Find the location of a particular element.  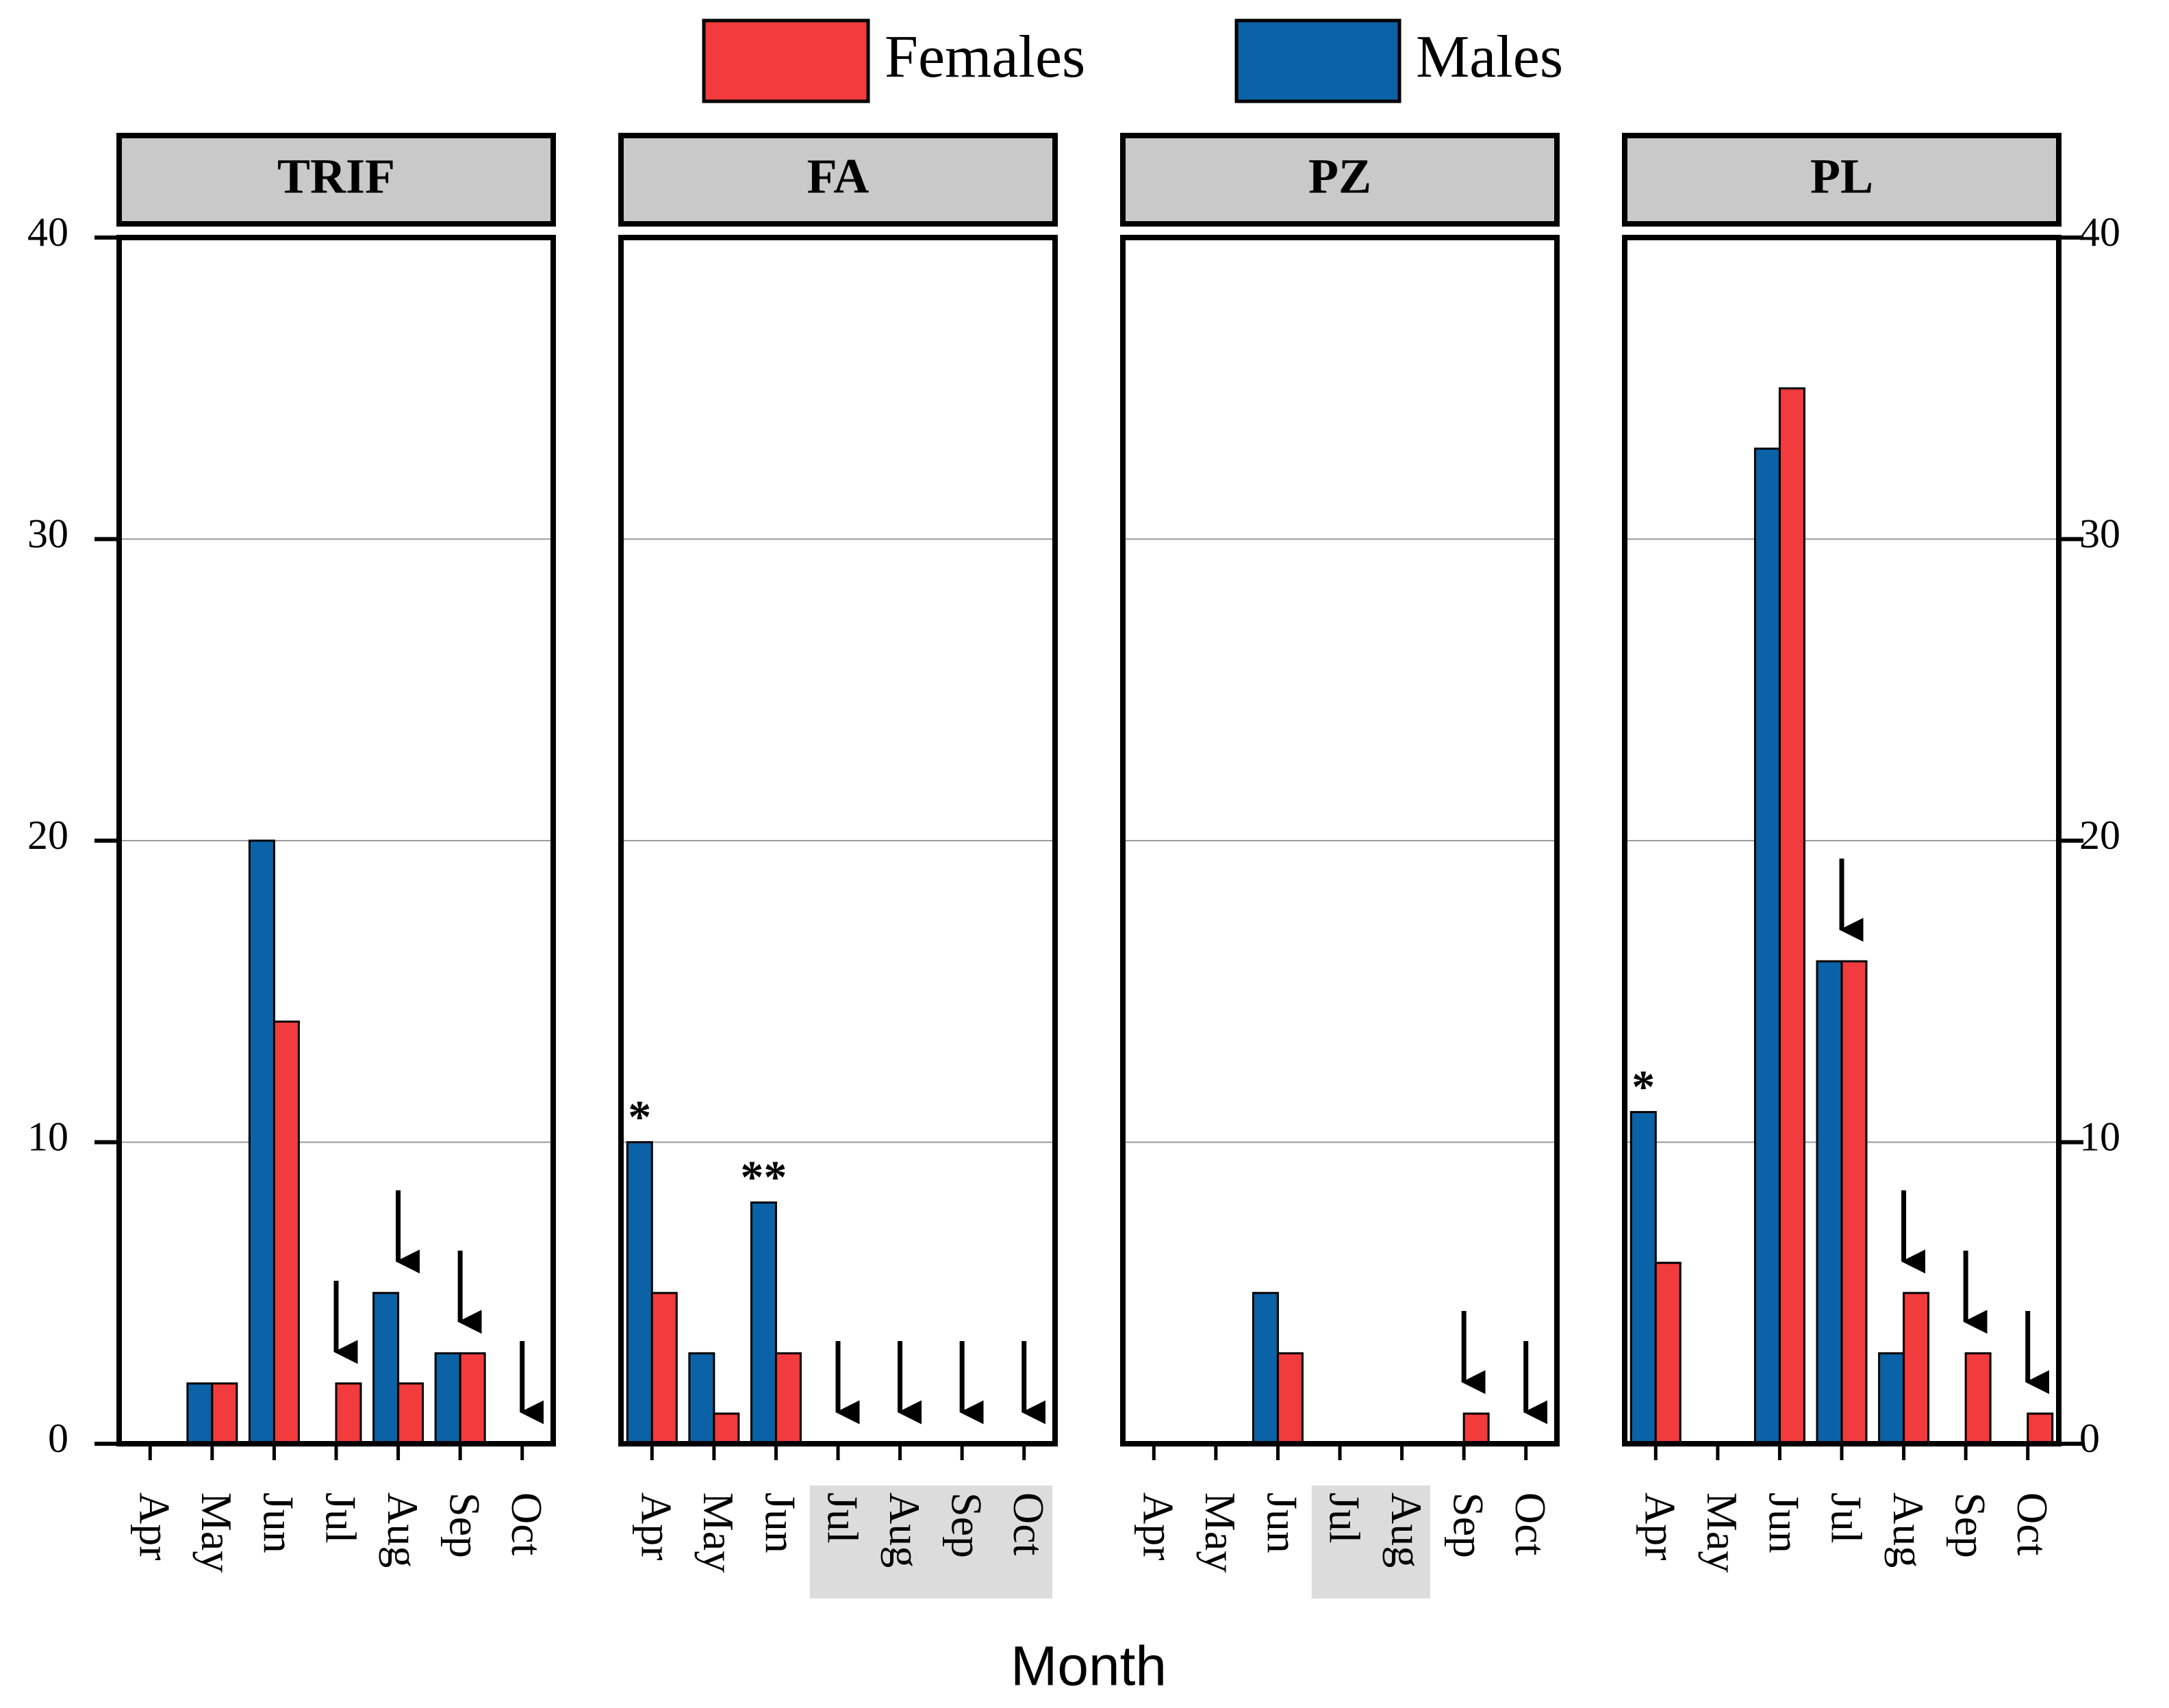

panel-title: PL is located at coordinates (1842, 176).